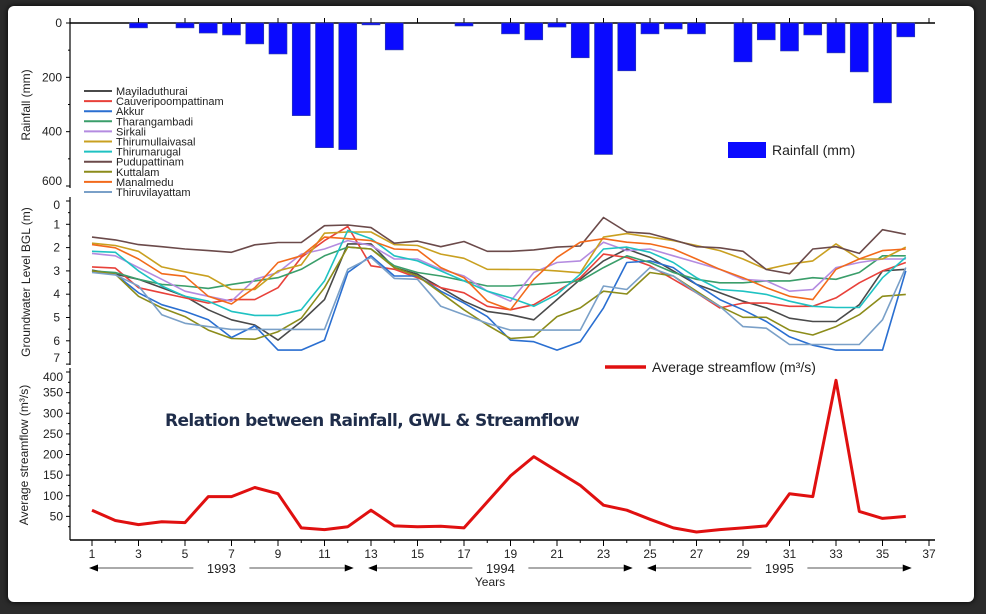 The width and height of the screenshot is (986, 614). What do you see at coordinates (92, 554) in the screenshot?
I see `x-tick-label: 1` at bounding box center [92, 554].